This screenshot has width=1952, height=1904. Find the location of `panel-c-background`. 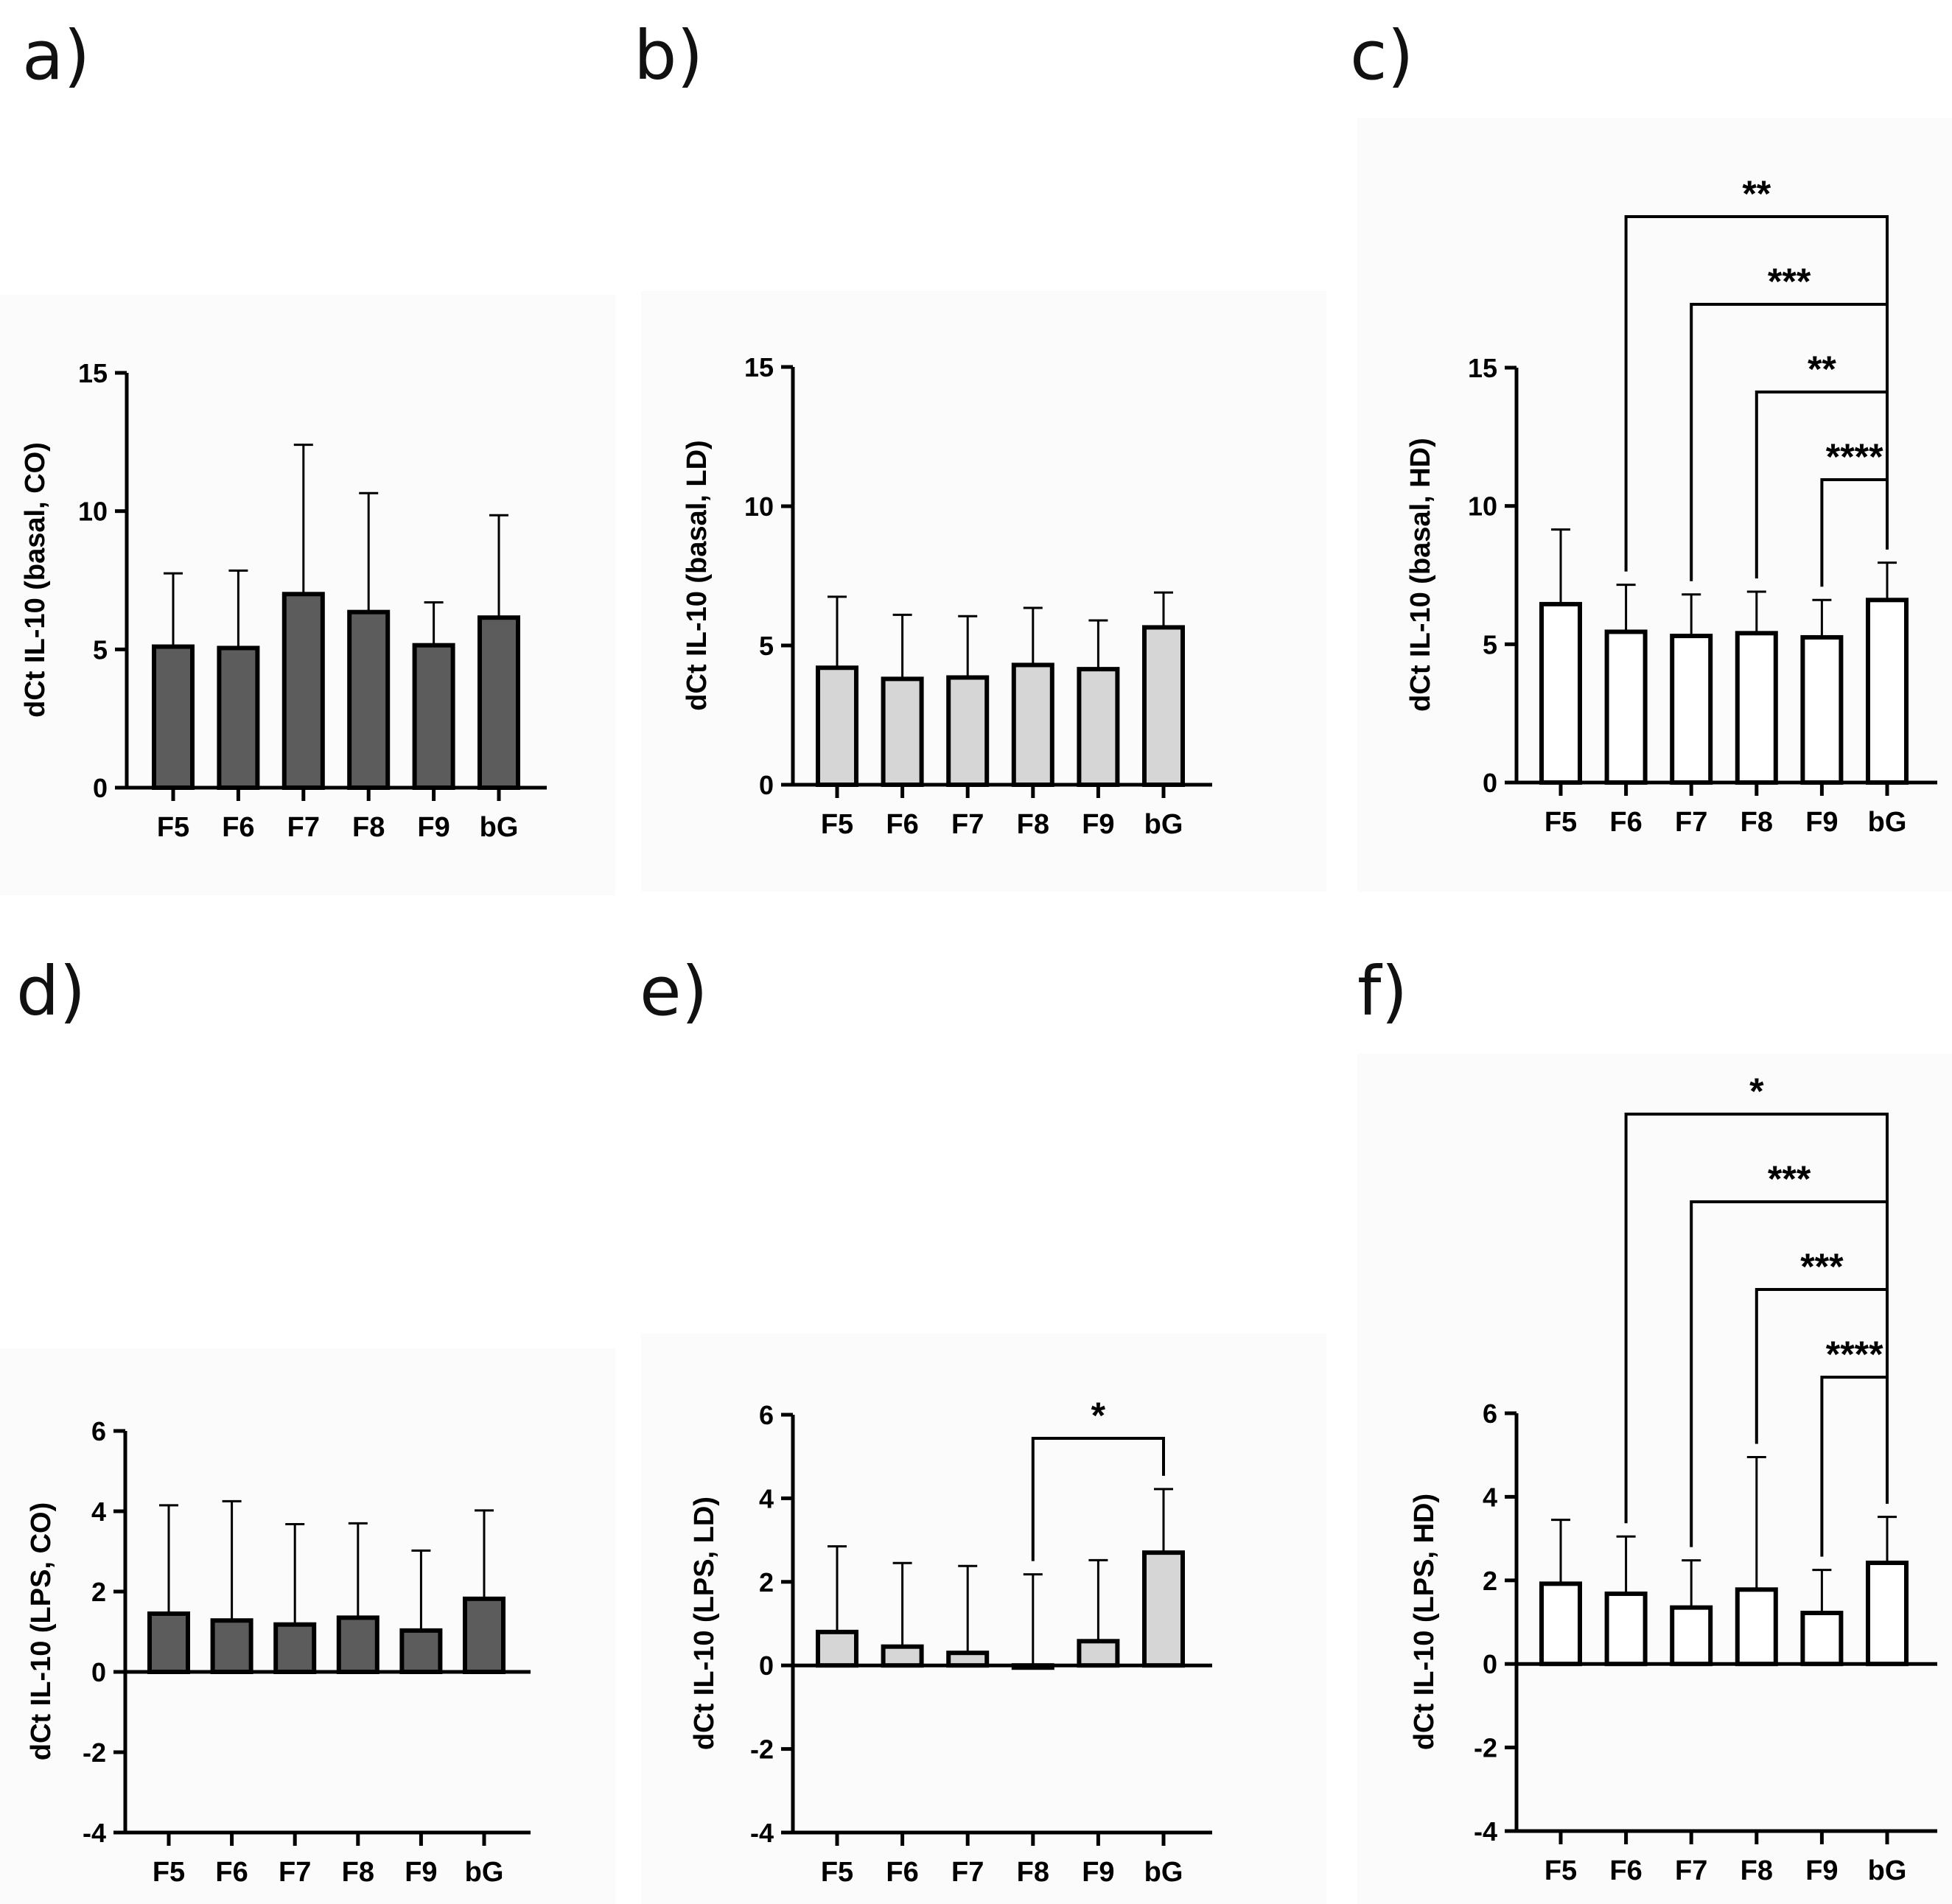

panel-c-background is located at coordinates (1654, 505).